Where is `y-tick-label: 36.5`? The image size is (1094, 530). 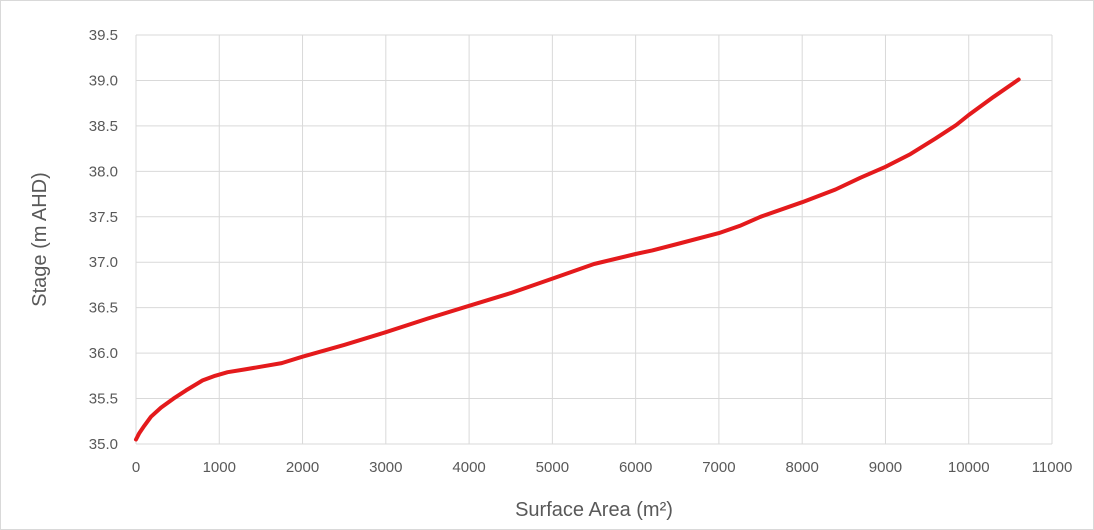 y-tick-label: 36.5 is located at coordinates (103, 308).